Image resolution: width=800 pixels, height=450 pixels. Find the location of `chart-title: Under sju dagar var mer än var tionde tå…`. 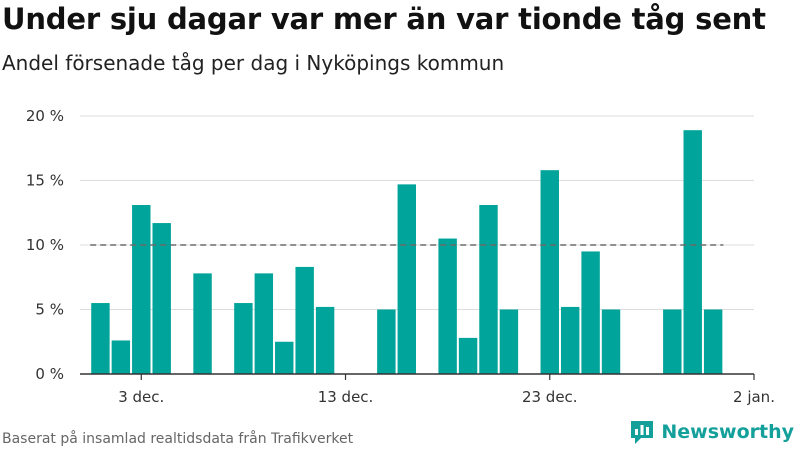

chart-title: Under sju dagar var mer än var tionde tå… is located at coordinates (384, 19).